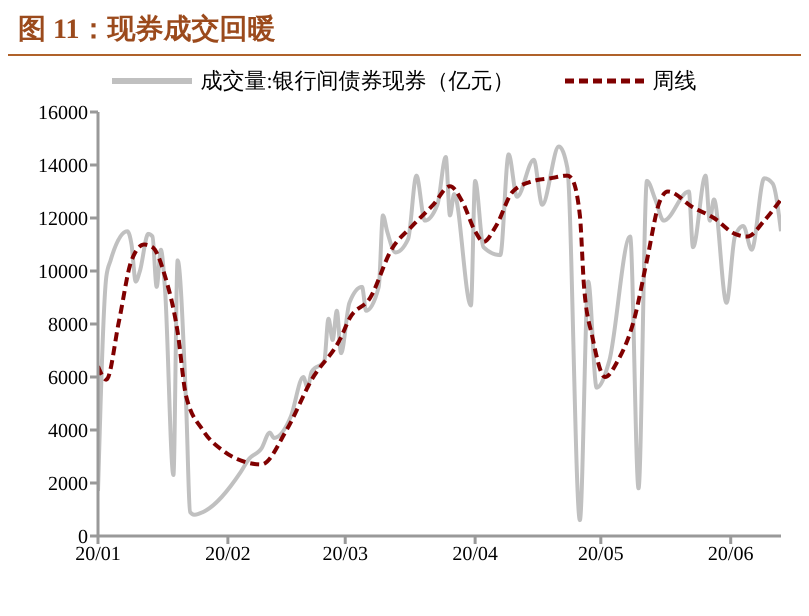  I want to click on legend-label: 成交量:银行间债券现券（亿元）, so click(357, 81).